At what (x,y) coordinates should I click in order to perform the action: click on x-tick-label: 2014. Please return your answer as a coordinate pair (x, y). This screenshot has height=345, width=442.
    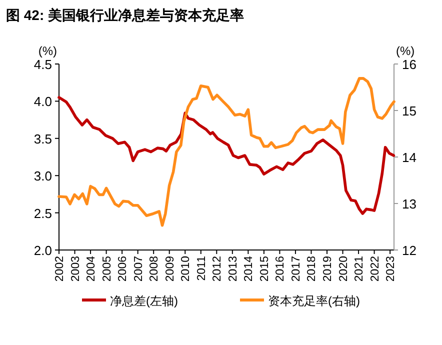
    Looking at the image, I should click on (249, 268).